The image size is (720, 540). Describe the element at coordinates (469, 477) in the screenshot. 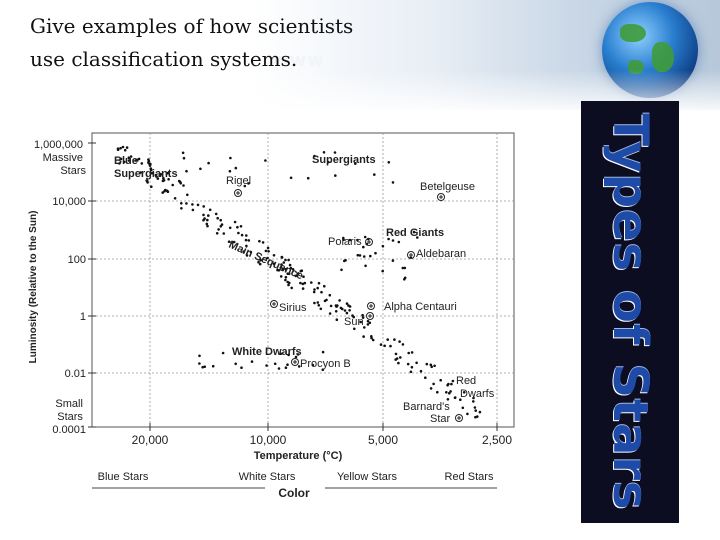

I see `color-red-stars: Red Stars` at that location.